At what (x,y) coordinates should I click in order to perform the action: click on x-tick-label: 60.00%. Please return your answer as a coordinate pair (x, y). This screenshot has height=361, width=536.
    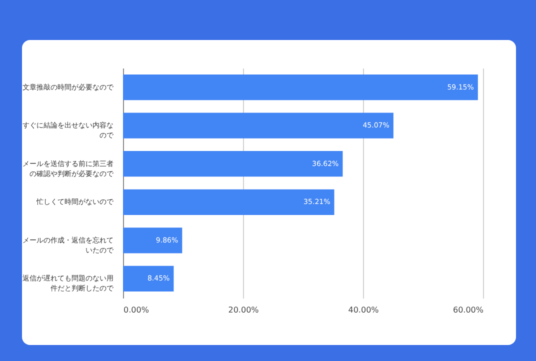
    Looking at the image, I should click on (468, 310).